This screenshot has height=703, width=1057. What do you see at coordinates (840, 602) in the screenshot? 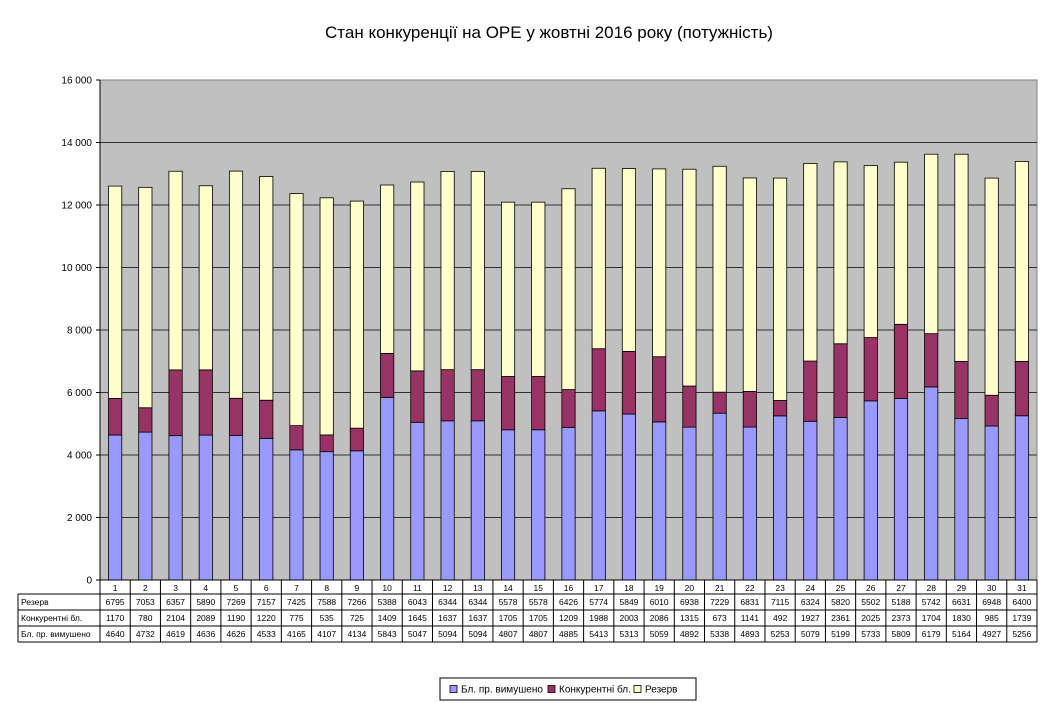
I see `table-cell: 5820` at bounding box center [840, 602].